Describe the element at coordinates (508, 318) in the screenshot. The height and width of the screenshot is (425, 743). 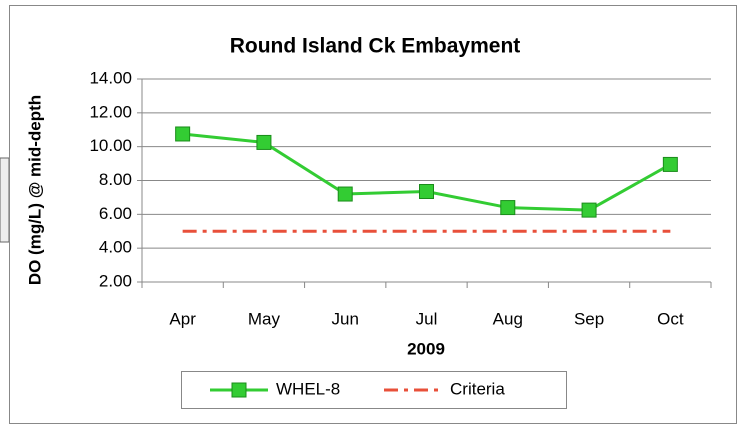
I see `x-tick-label: Aug` at that location.